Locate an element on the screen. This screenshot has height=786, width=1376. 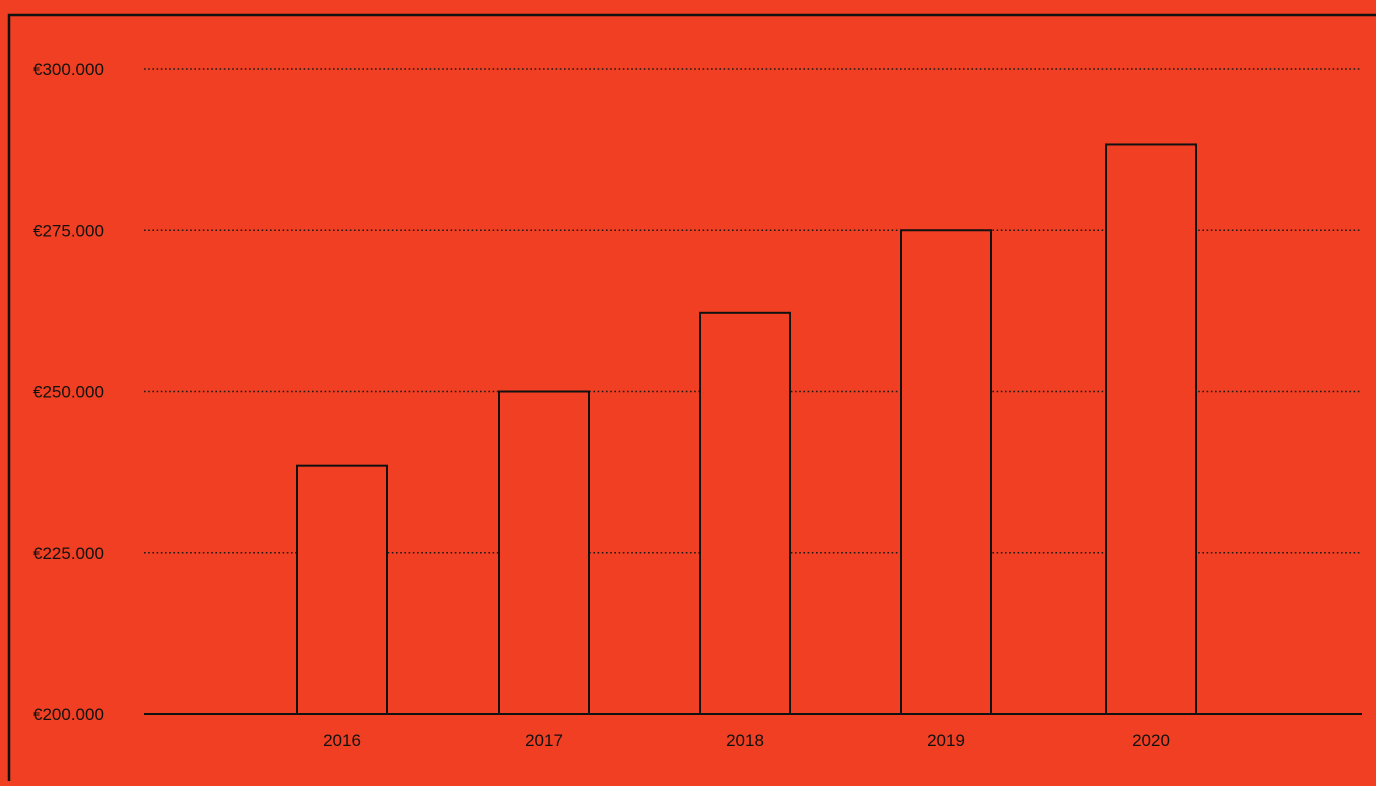
bar-2019 is located at coordinates (946, 472).